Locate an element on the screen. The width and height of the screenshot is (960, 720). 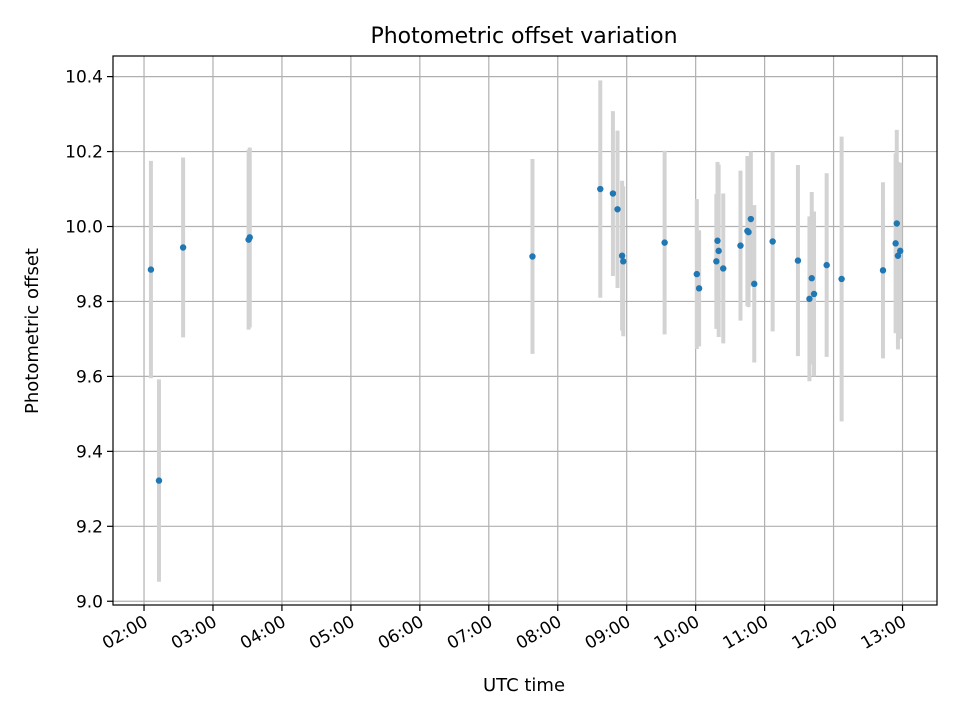
y-tick-label: 10.4 is located at coordinates (84, 78).